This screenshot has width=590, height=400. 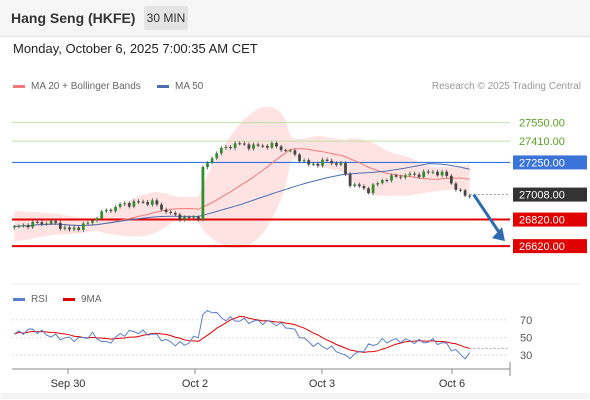 I want to click on level-label: 27250.00, so click(x=542, y=163).